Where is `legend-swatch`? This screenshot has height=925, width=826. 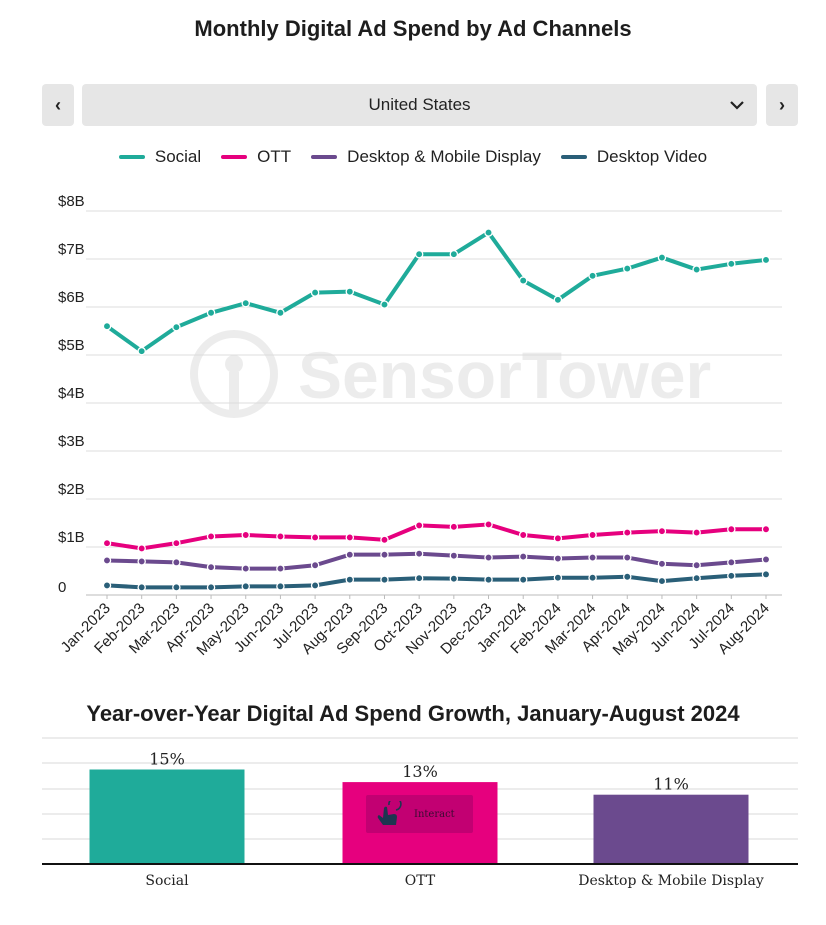
legend-swatch is located at coordinates (573, 157).